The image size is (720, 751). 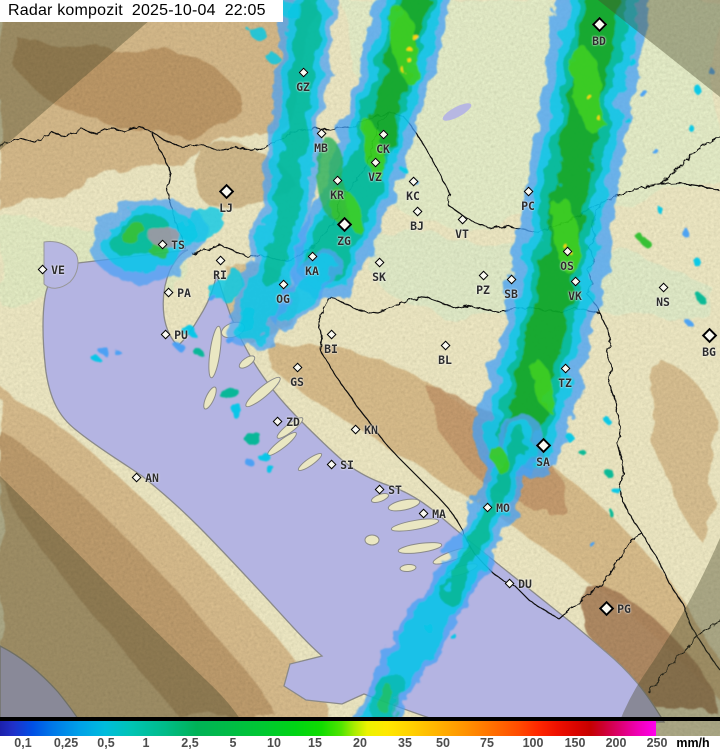 What do you see at coordinates (487, 743) in the screenshot?
I see `legend-tick-11: 75` at bounding box center [487, 743].